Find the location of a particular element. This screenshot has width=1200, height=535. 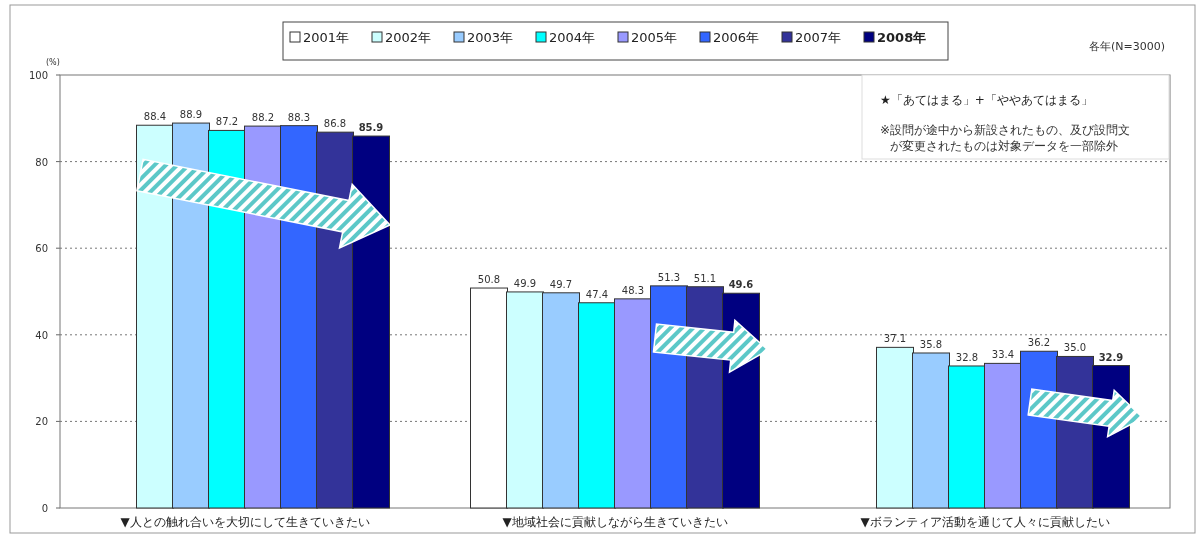

annotation: ★「あてはまる」+「ややあてはまる」 is located at coordinates (986, 100).